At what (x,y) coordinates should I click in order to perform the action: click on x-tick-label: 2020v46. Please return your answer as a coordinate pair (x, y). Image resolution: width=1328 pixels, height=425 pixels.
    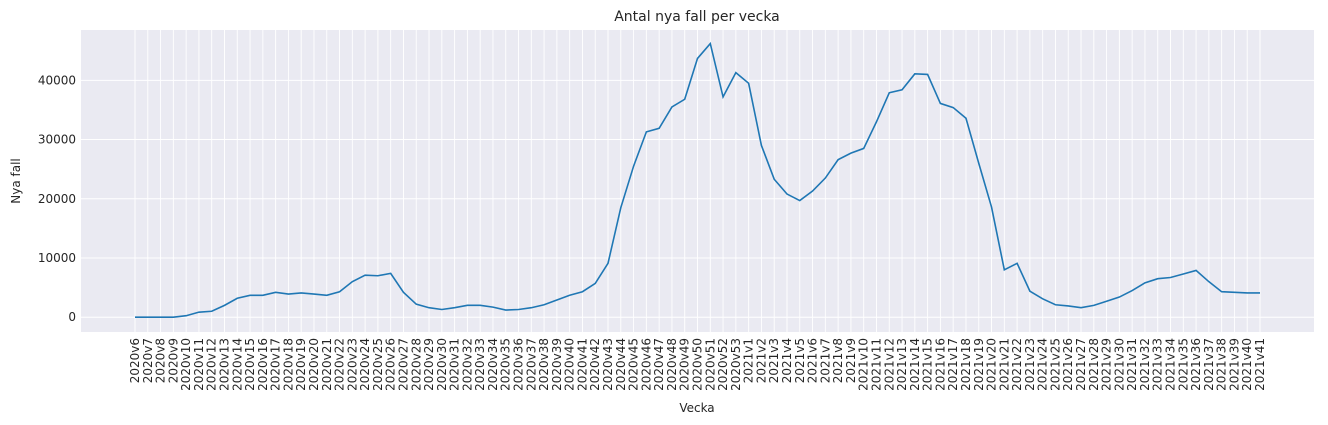
    Looking at the image, I should click on (646, 364).